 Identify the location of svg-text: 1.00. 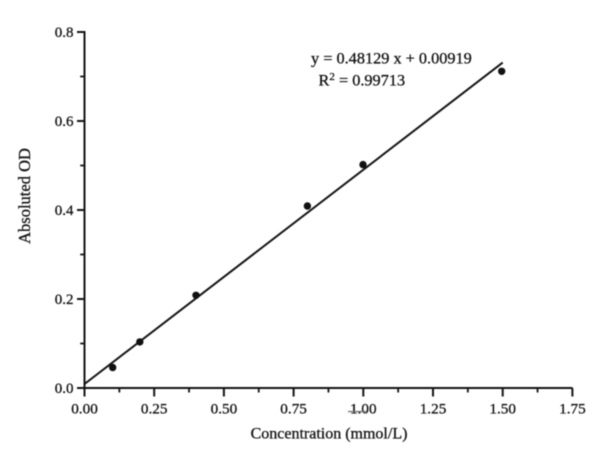
(363, 408).